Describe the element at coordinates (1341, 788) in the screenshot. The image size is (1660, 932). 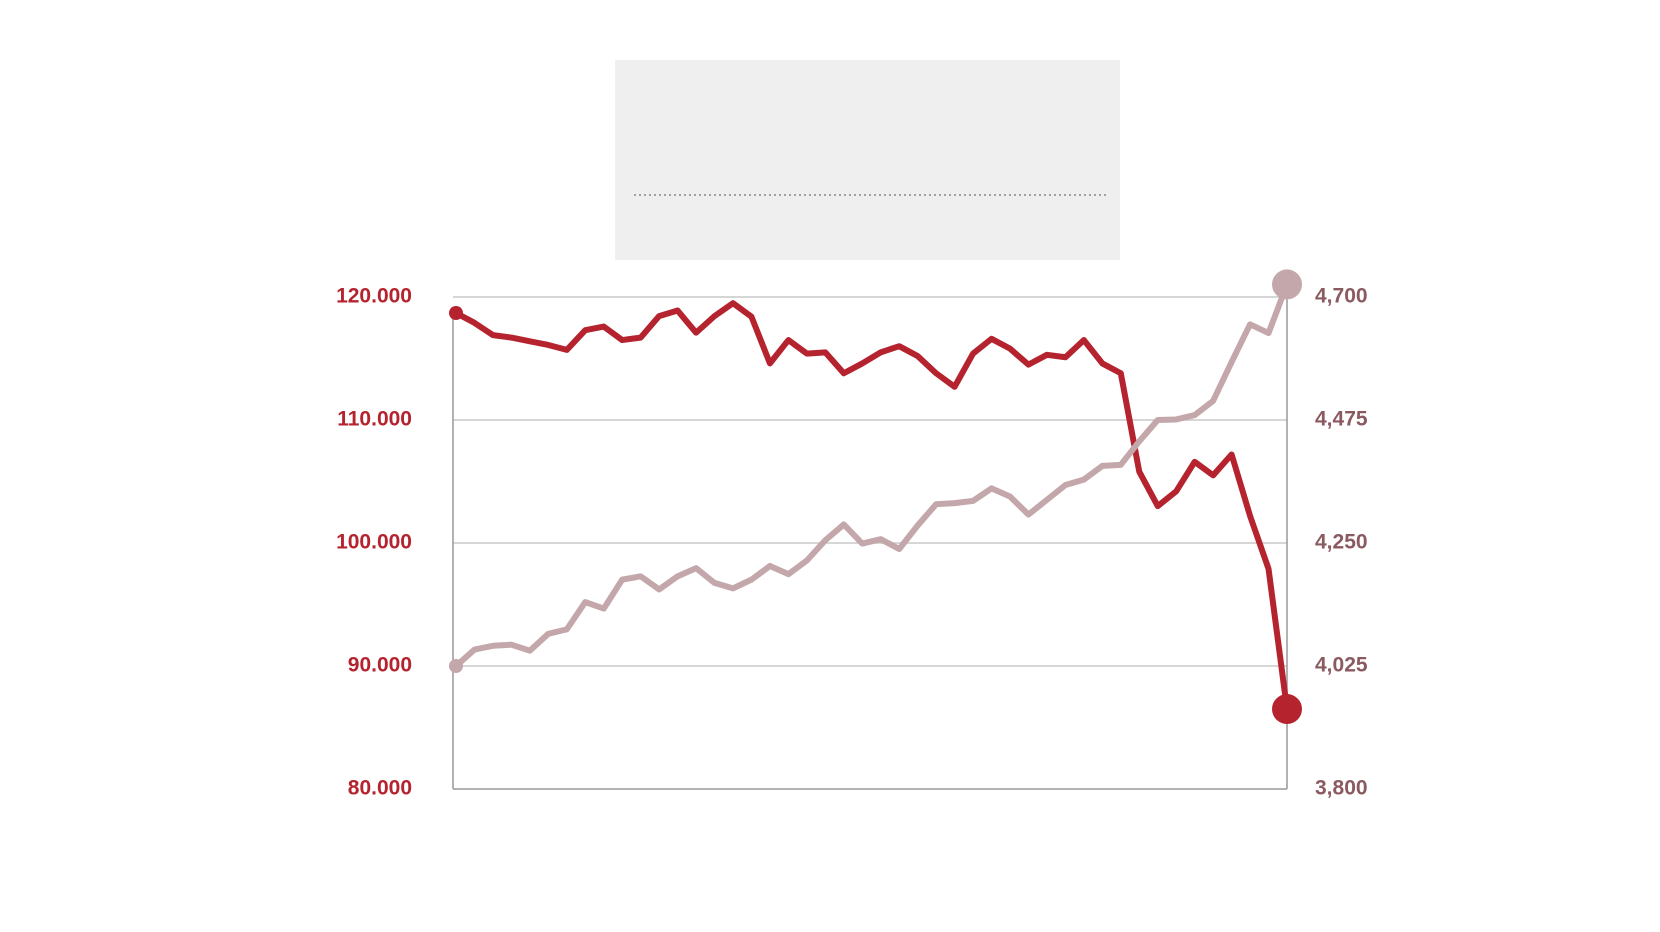
I see `y2-tick-label: 3,800` at that location.